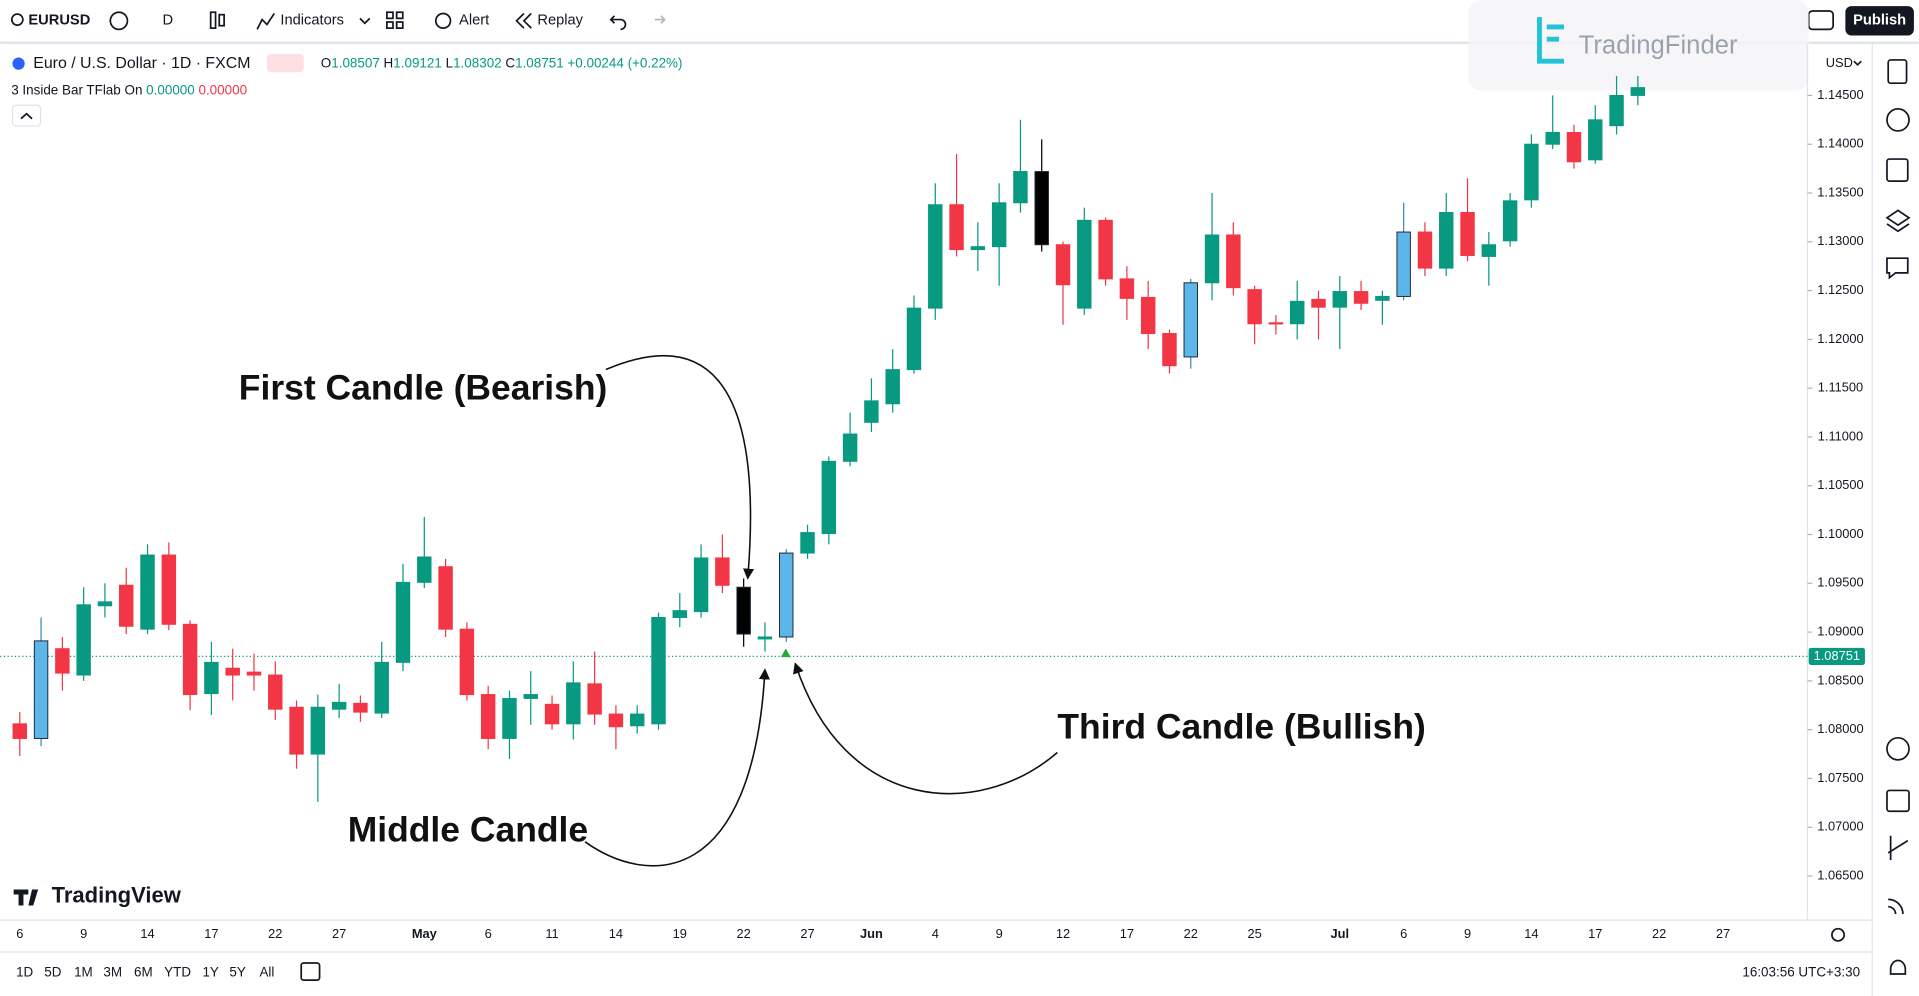  Describe the element at coordinates (177, 971) in the screenshot. I see `timeframe: YTD` at that location.